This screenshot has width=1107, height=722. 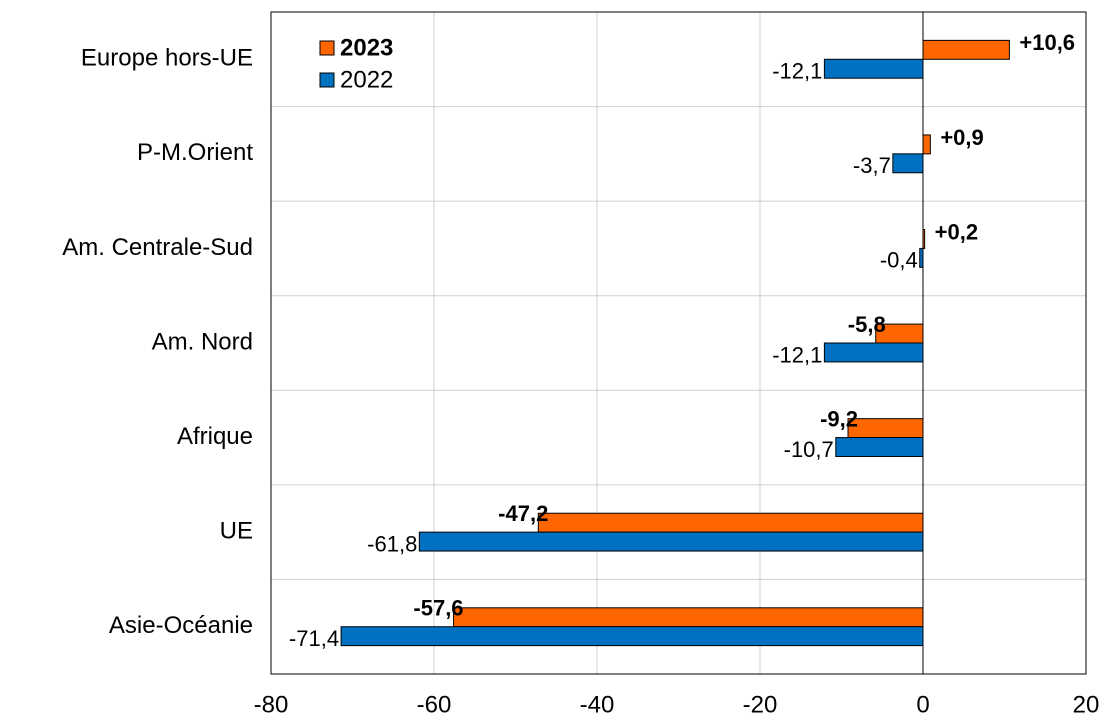 What do you see at coordinates (392, 543) in the screenshot?
I see `value-label: -61,8` at bounding box center [392, 543].